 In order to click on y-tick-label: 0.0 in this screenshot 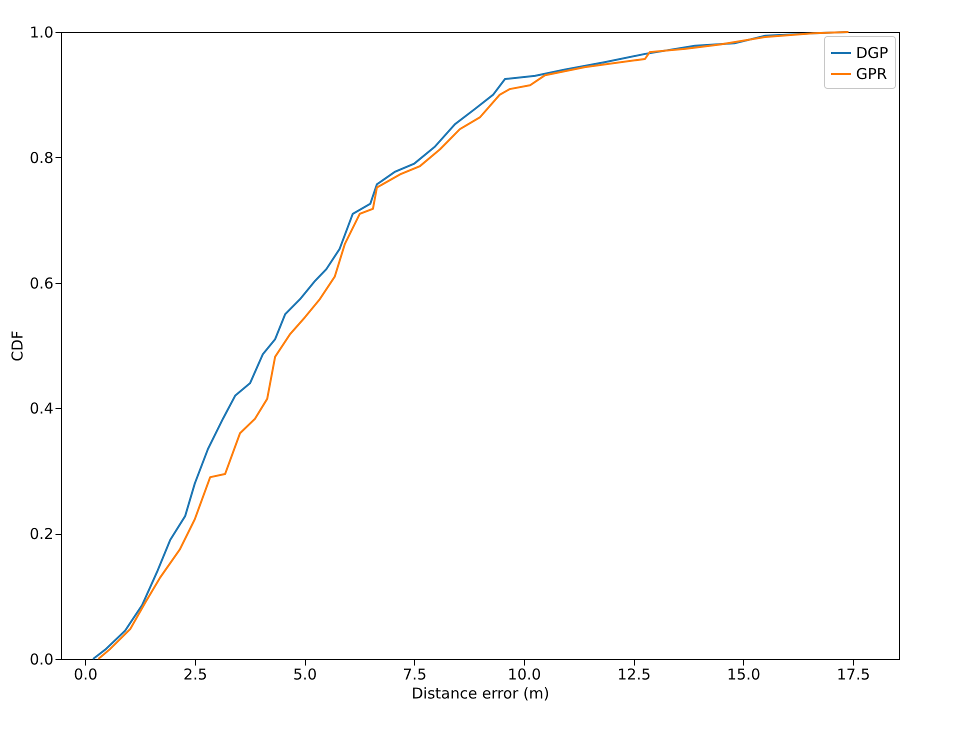, I will do `click(42, 659)`.